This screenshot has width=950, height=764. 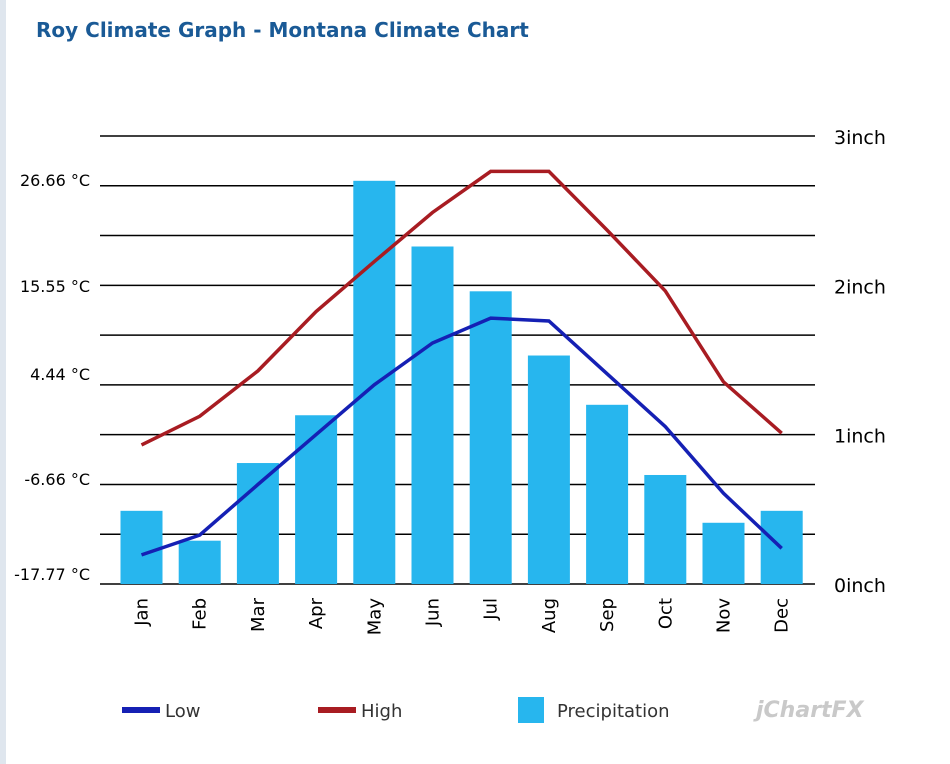 I want to click on category-label: Jun, so click(x=433, y=612).